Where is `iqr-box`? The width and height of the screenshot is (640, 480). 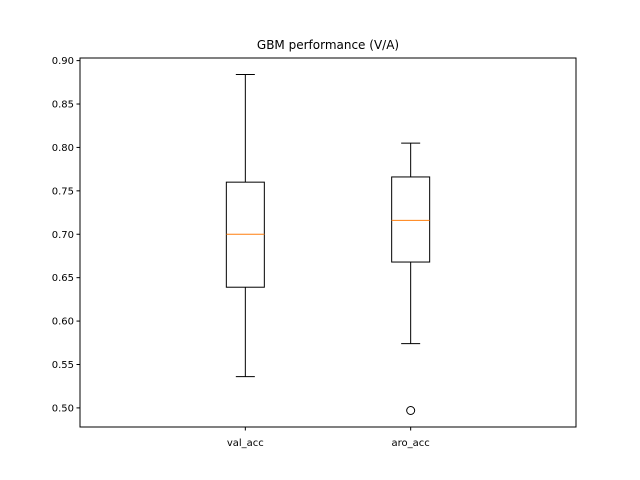 iqr-box is located at coordinates (411, 219).